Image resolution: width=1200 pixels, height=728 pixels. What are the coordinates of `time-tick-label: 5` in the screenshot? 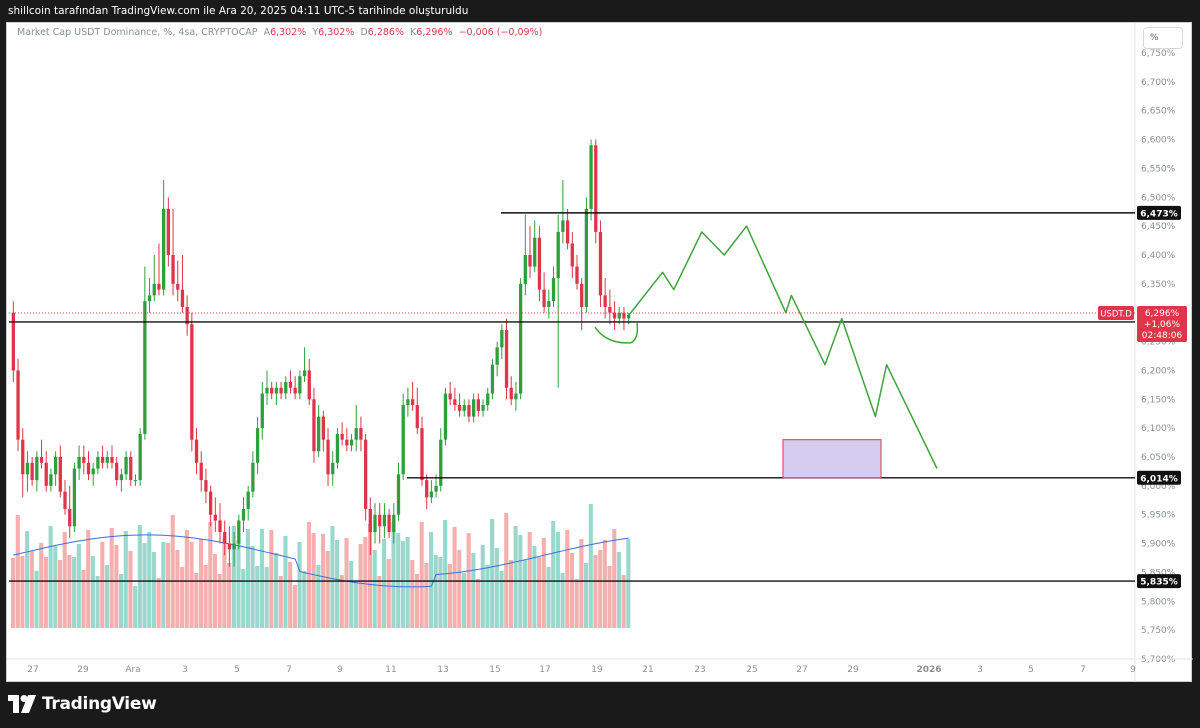 It's located at (237, 670).